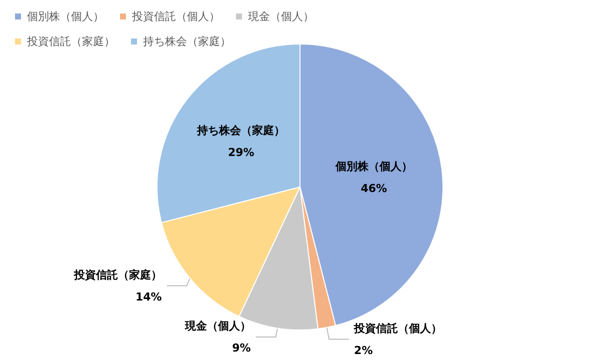 Image resolution: width=598 pixels, height=360 pixels. What do you see at coordinates (70, 41) in the screenshot?
I see `legend-label: 投資信託（家庭）` at bounding box center [70, 41].